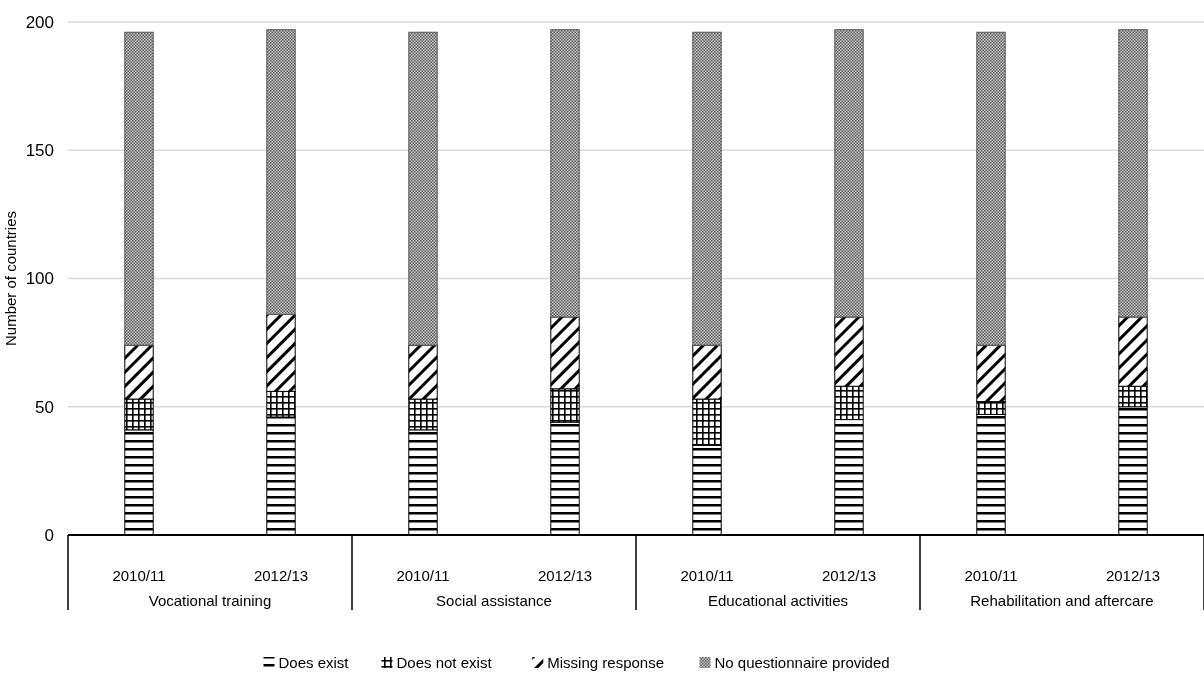  Describe the element at coordinates (494, 600) in the screenshot. I see `text: Social assistance` at that location.